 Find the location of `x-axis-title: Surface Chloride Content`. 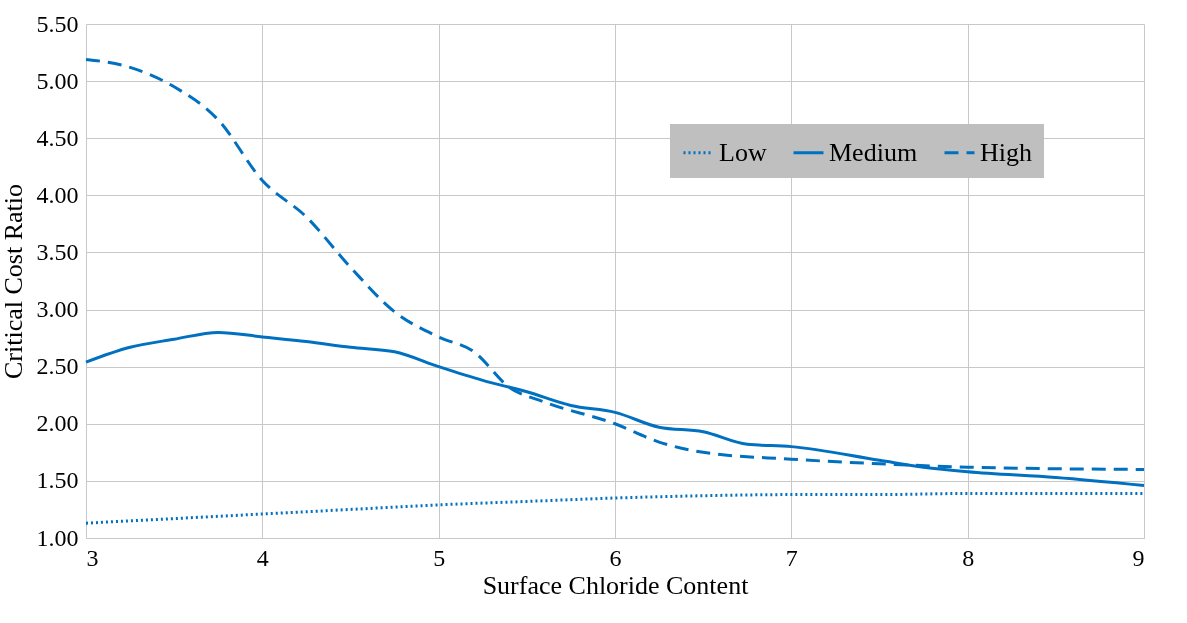

x-axis-title: Surface Chloride Content is located at coordinates (616, 585).